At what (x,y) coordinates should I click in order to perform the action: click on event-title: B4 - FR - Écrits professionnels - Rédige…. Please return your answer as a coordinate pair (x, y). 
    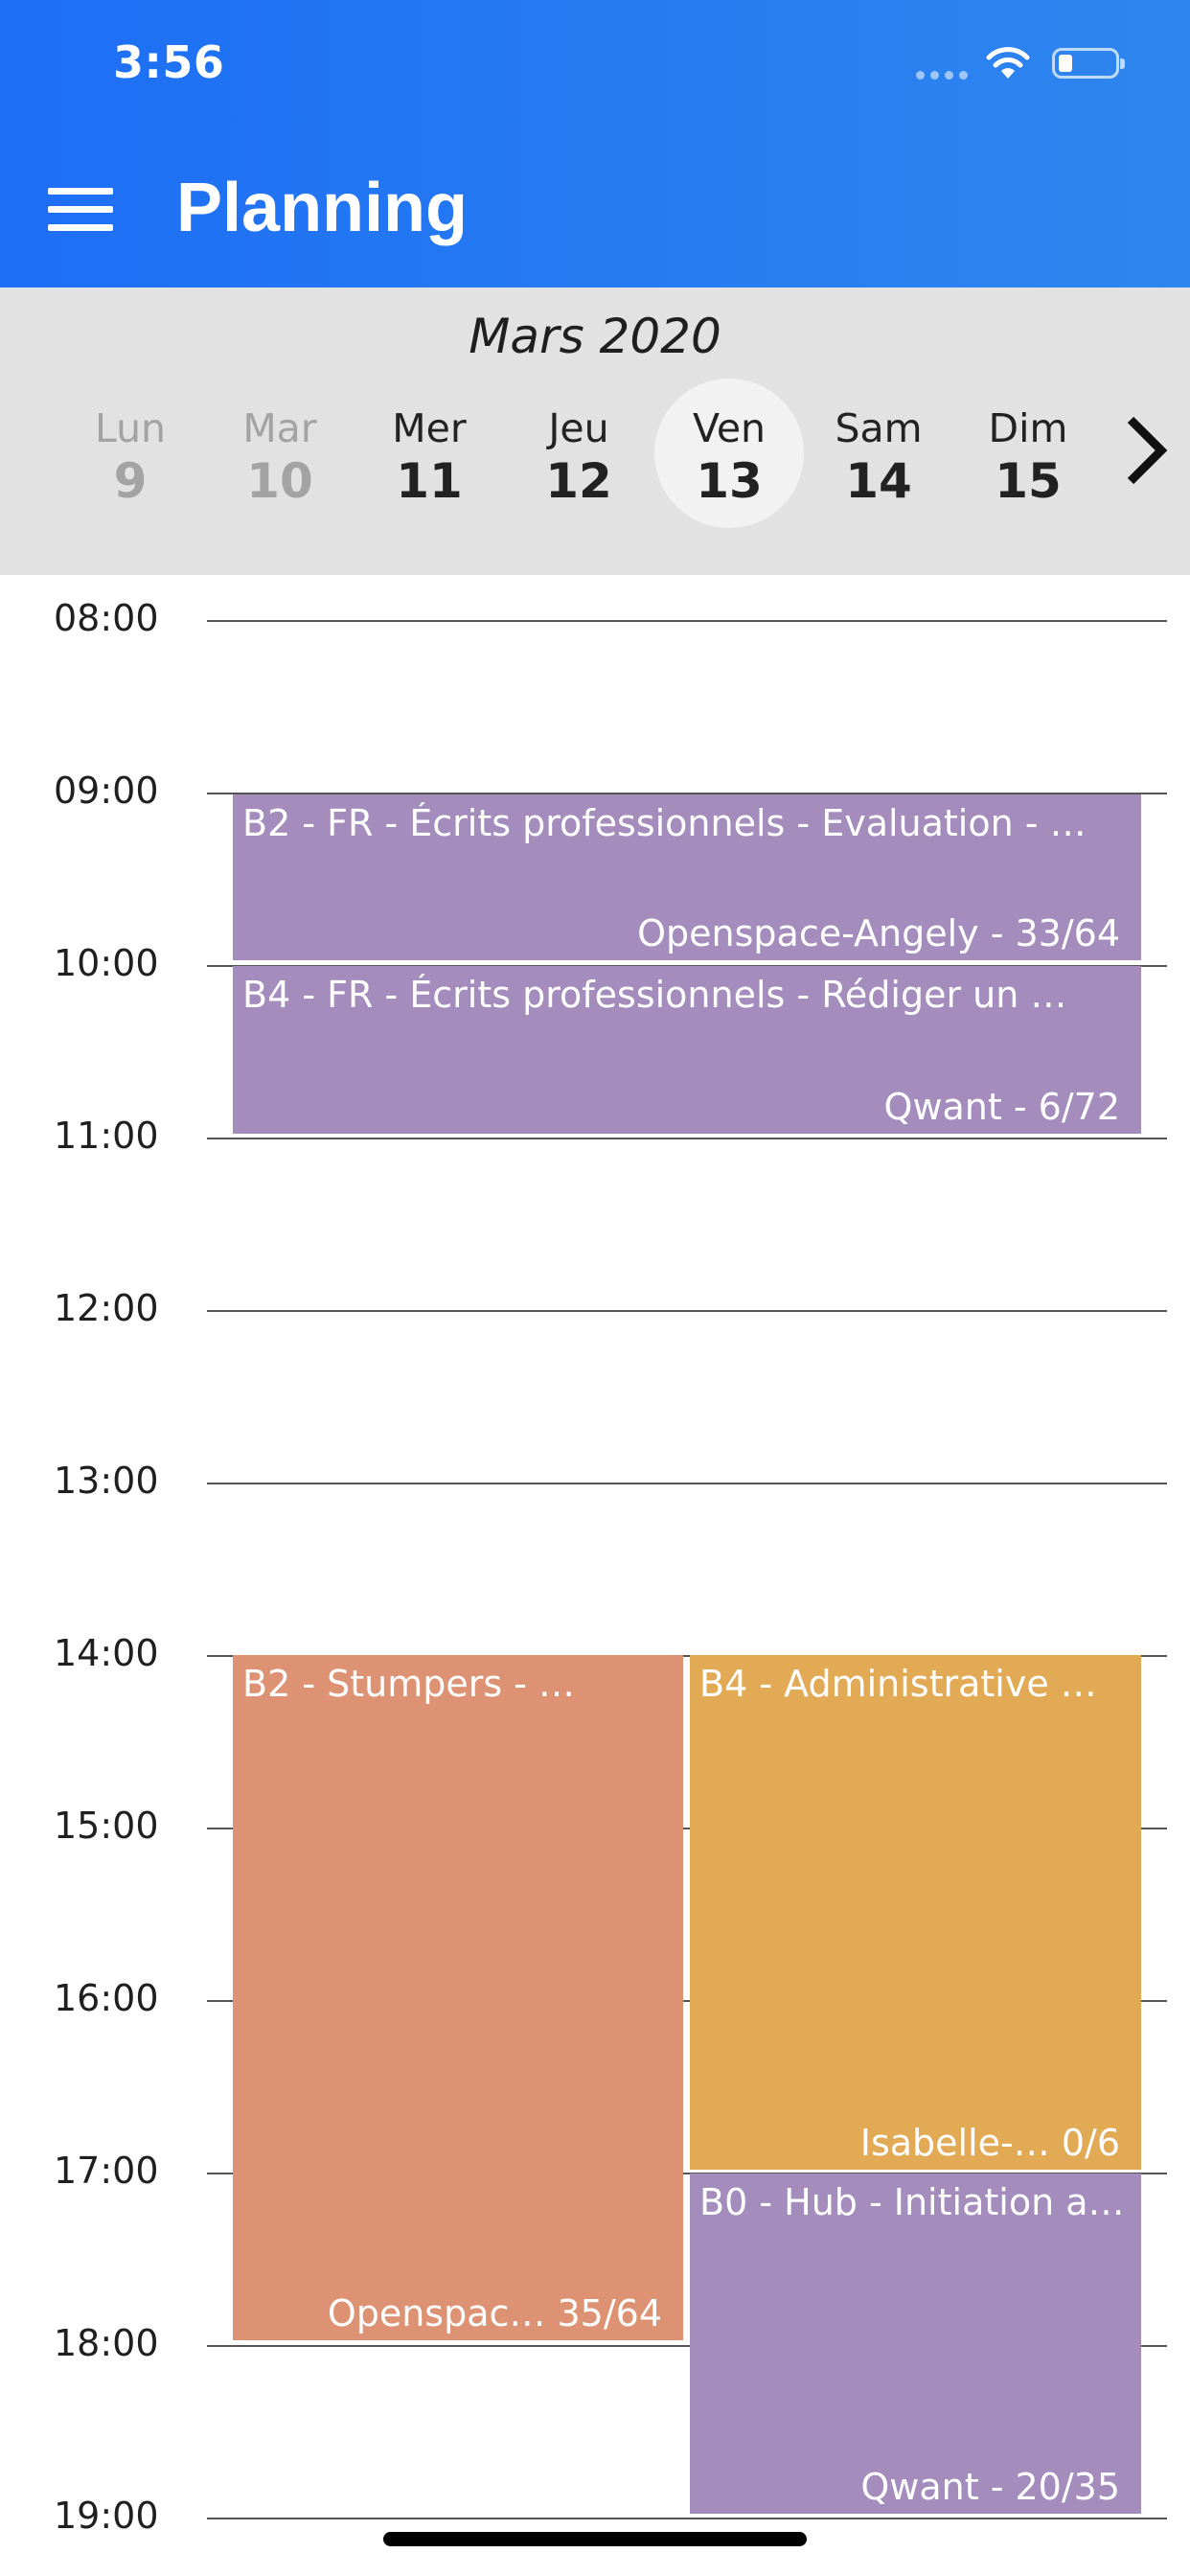
    Looking at the image, I should click on (654, 995).